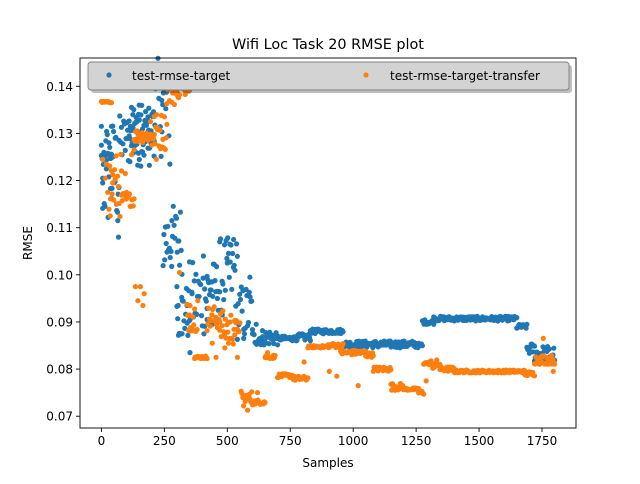 Image resolution: width=640 pixels, height=484 pixels. What do you see at coordinates (59, 370) in the screenshot?
I see `y-tick-label: 0.08` at bounding box center [59, 370].